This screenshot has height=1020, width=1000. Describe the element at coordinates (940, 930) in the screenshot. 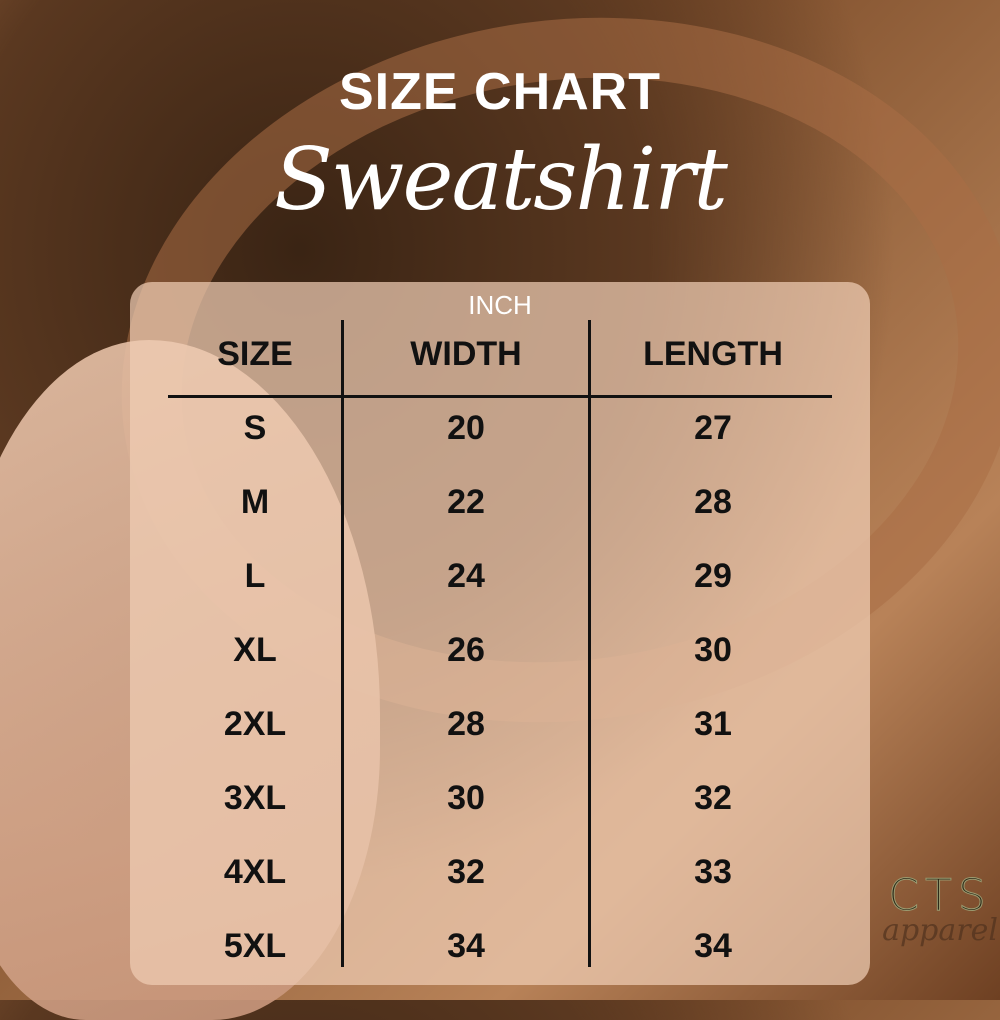

I see `logo-sub-text: apparel` at that location.